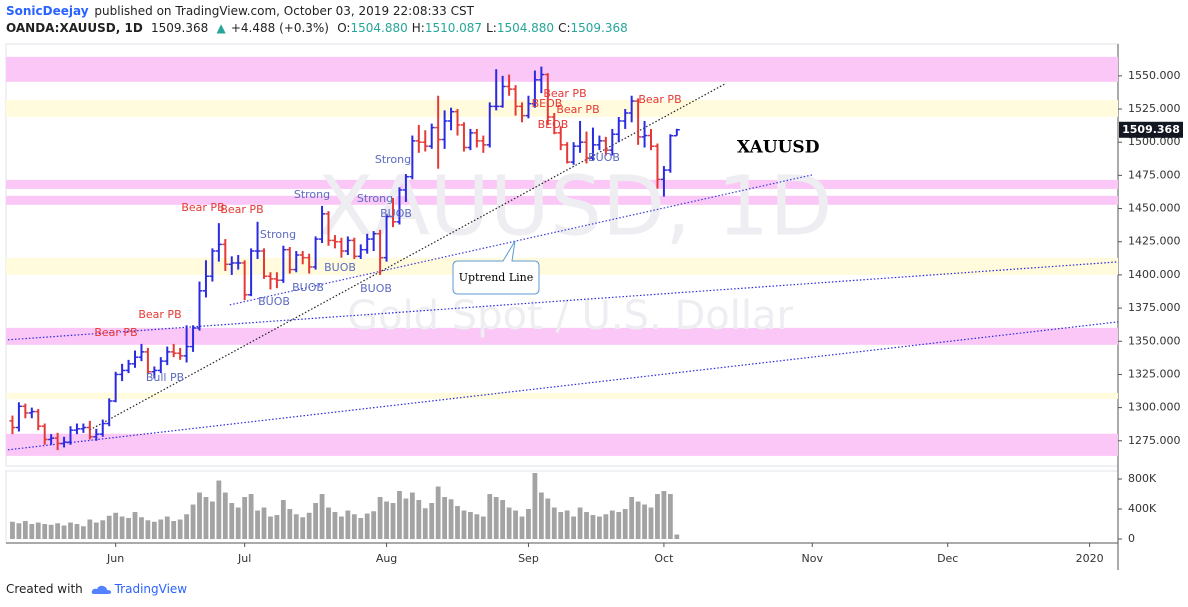 Image resolution: width=1188 pixels, height=607 pixels. What do you see at coordinates (564, 28) in the screenshot?
I see `quote-label: C:` at bounding box center [564, 28].